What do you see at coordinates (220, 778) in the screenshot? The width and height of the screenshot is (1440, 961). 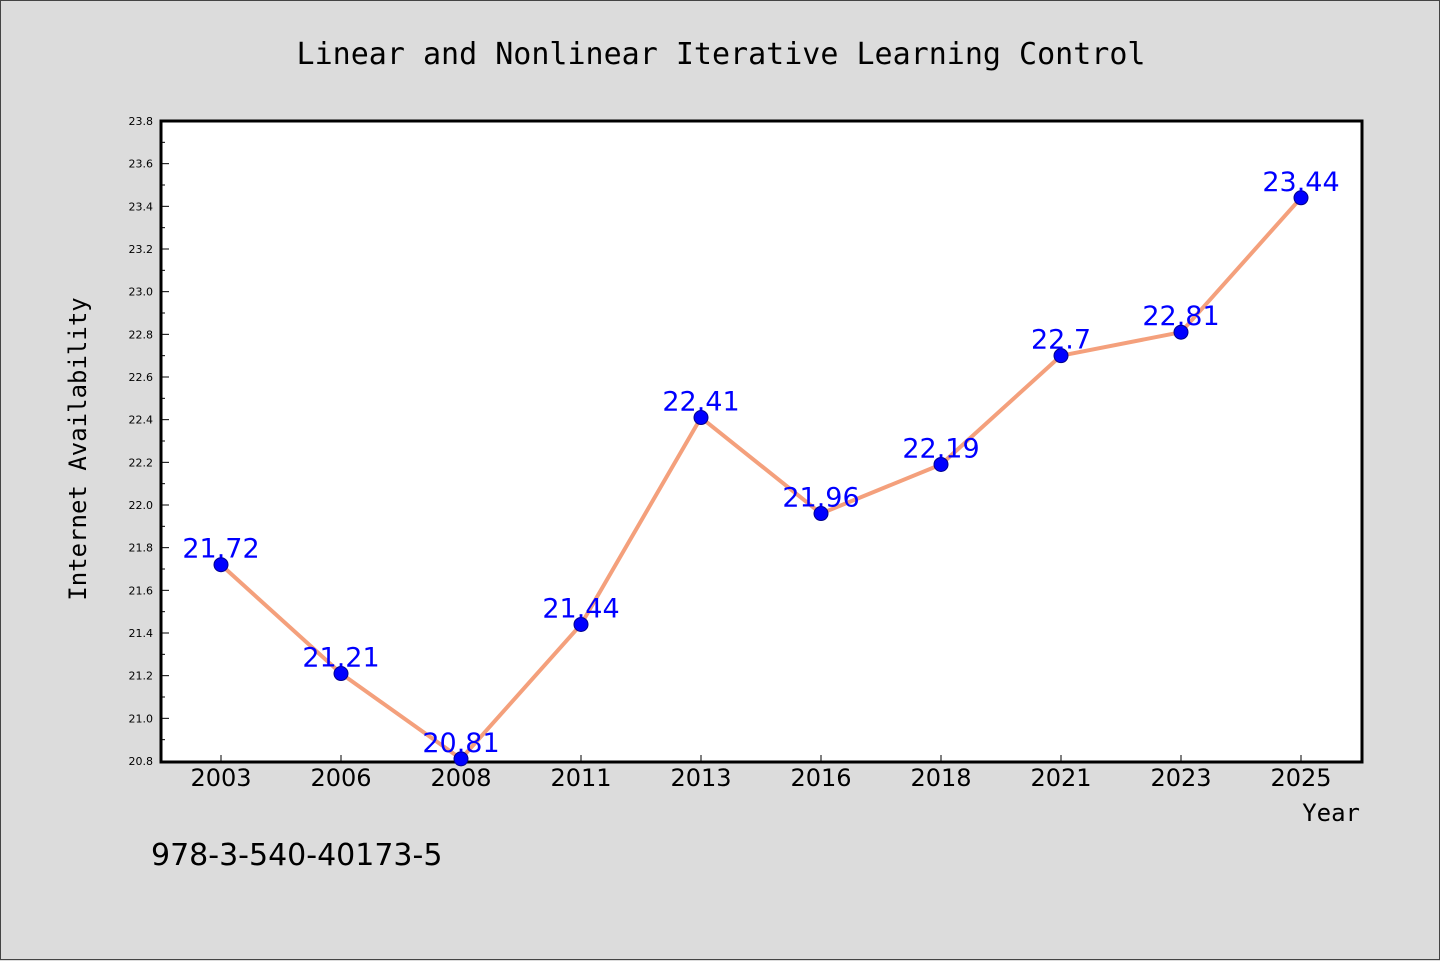 I see `x-tick-label: 2003` at bounding box center [220, 778].